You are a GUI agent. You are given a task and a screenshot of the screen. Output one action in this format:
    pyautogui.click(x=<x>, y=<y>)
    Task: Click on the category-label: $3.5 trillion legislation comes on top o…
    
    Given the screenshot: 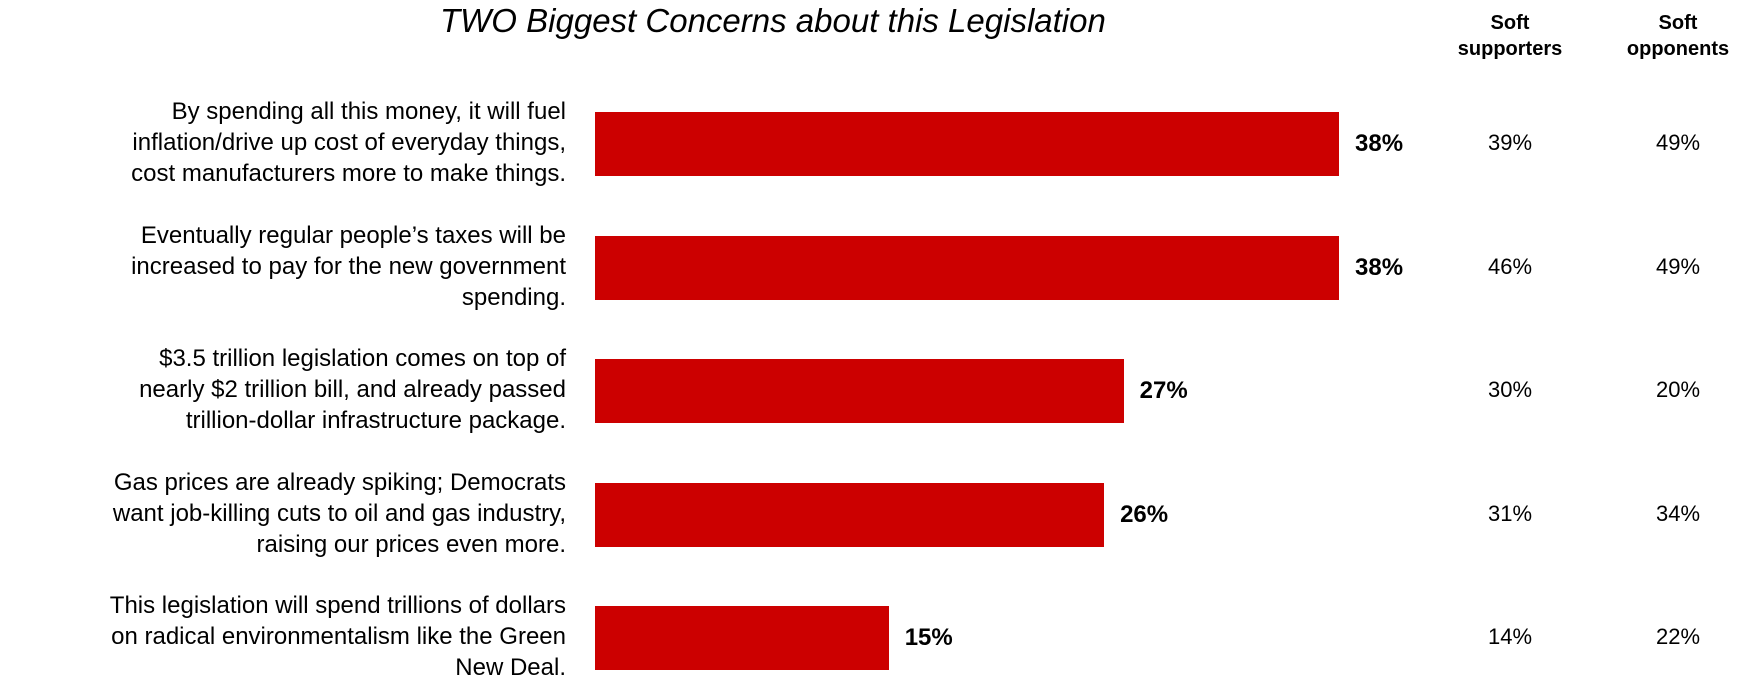 What is the action you would take?
    pyautogui.click(x=283, y=389)
    